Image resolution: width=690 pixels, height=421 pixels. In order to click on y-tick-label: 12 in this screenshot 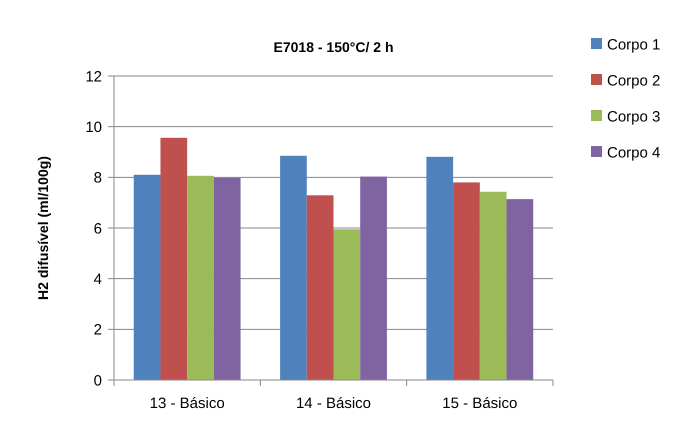, I will do `click(93, 77)`.